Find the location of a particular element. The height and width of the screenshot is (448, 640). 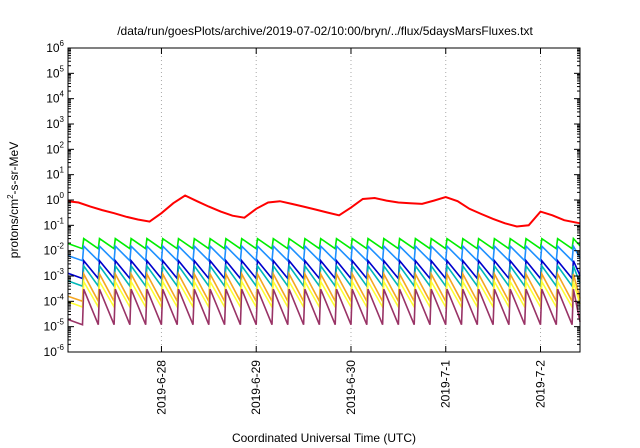

y-tick-label: 10⁻³ is located at coordinates (54, 275).